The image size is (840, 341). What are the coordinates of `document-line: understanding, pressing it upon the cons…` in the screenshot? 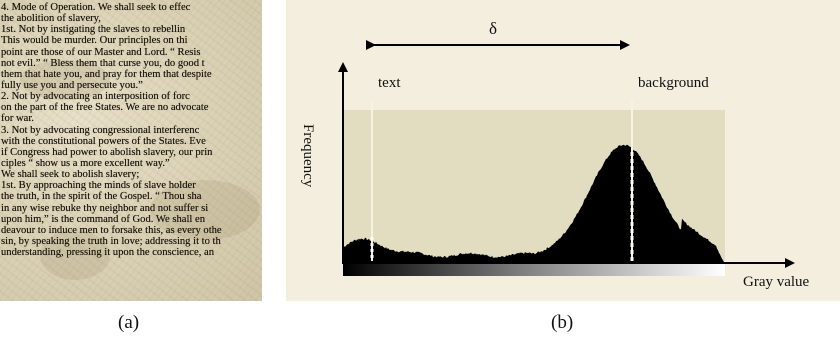 It's located at (107, 253).